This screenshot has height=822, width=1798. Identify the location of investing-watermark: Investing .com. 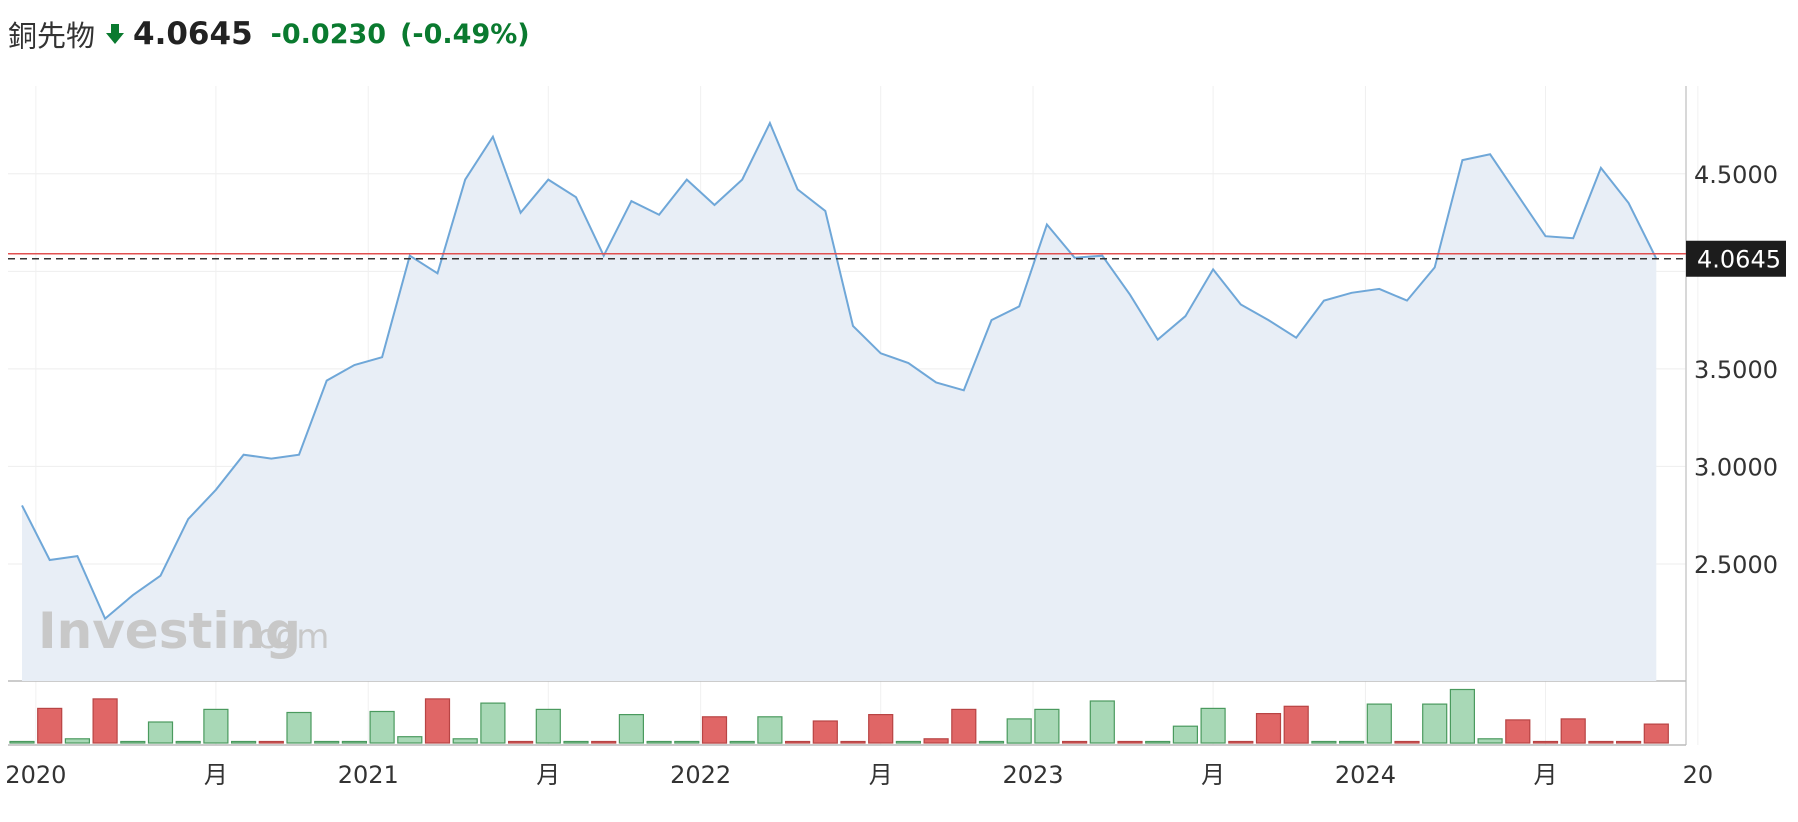
(183, 631).